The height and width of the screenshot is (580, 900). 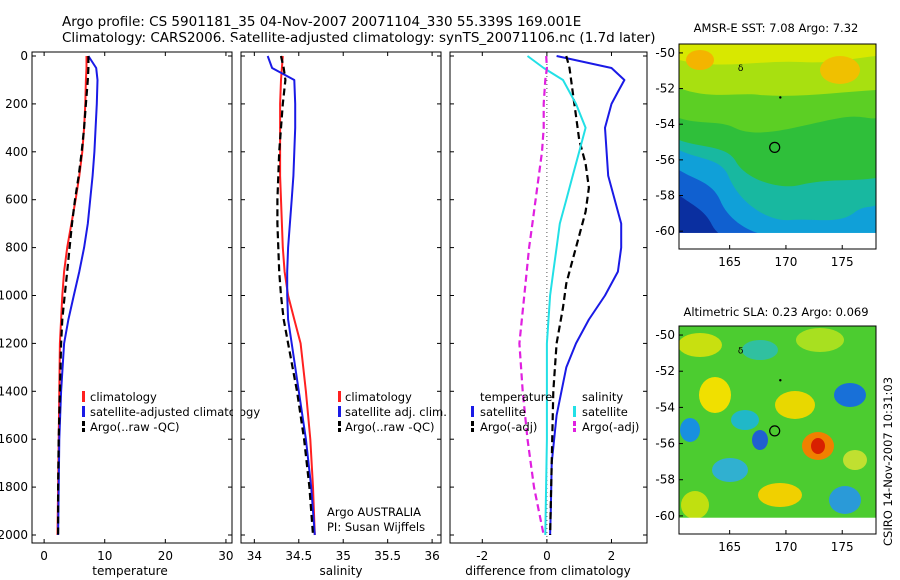 I want to click on lat-tick-label: -60, so click(x=665, y=516).